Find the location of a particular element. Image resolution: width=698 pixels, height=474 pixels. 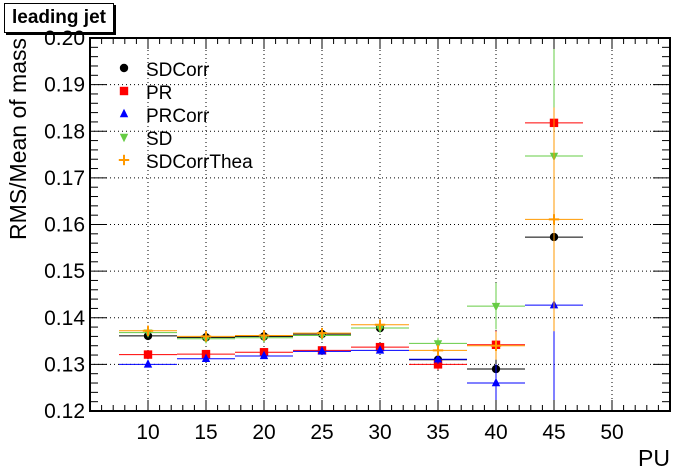

legend-label-sdcorr: SDCorr is located at coordinates (178, 70).